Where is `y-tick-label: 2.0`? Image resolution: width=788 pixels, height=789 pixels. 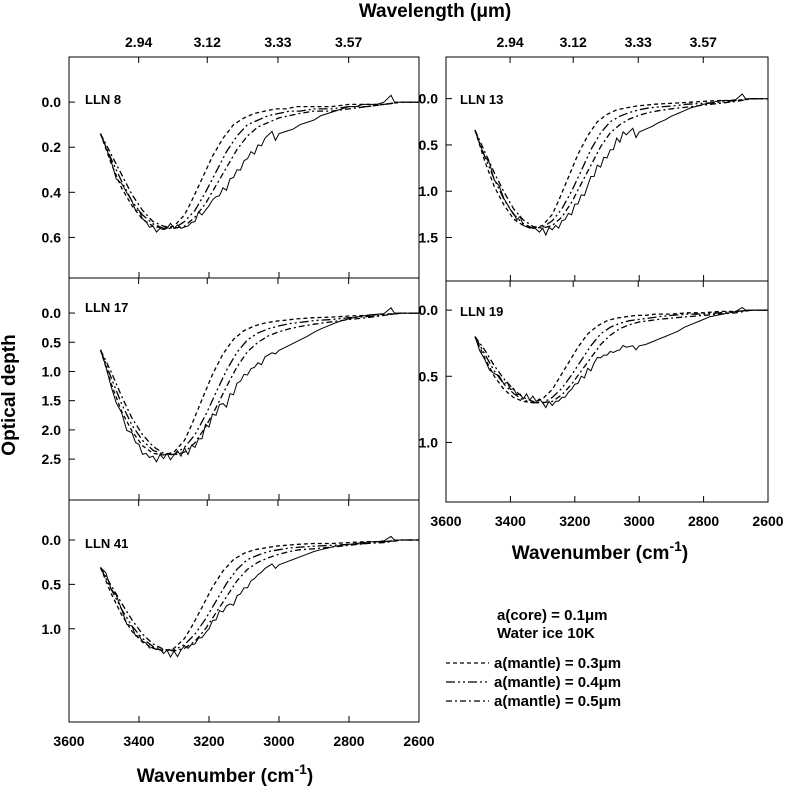
y-tick-label: 2.0 is located at coordinates (52, 430).